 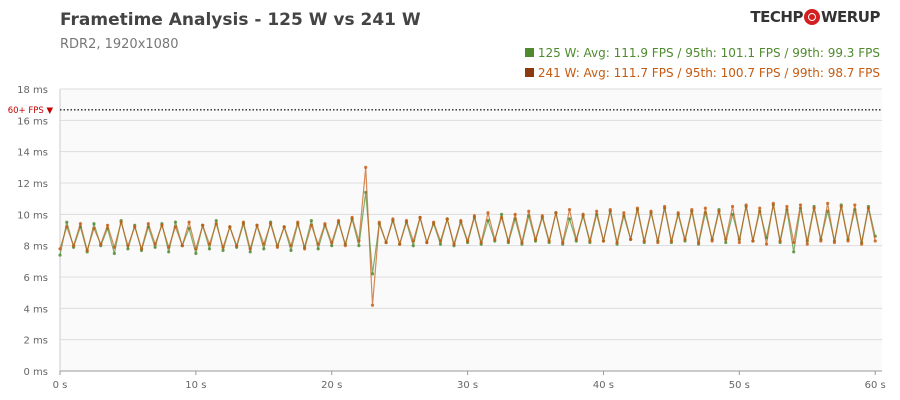 What do you see at coordinates (36, 341) in the screenshot?
I see `y-tick-label: 2 ms` at bounding box center [36, 341].